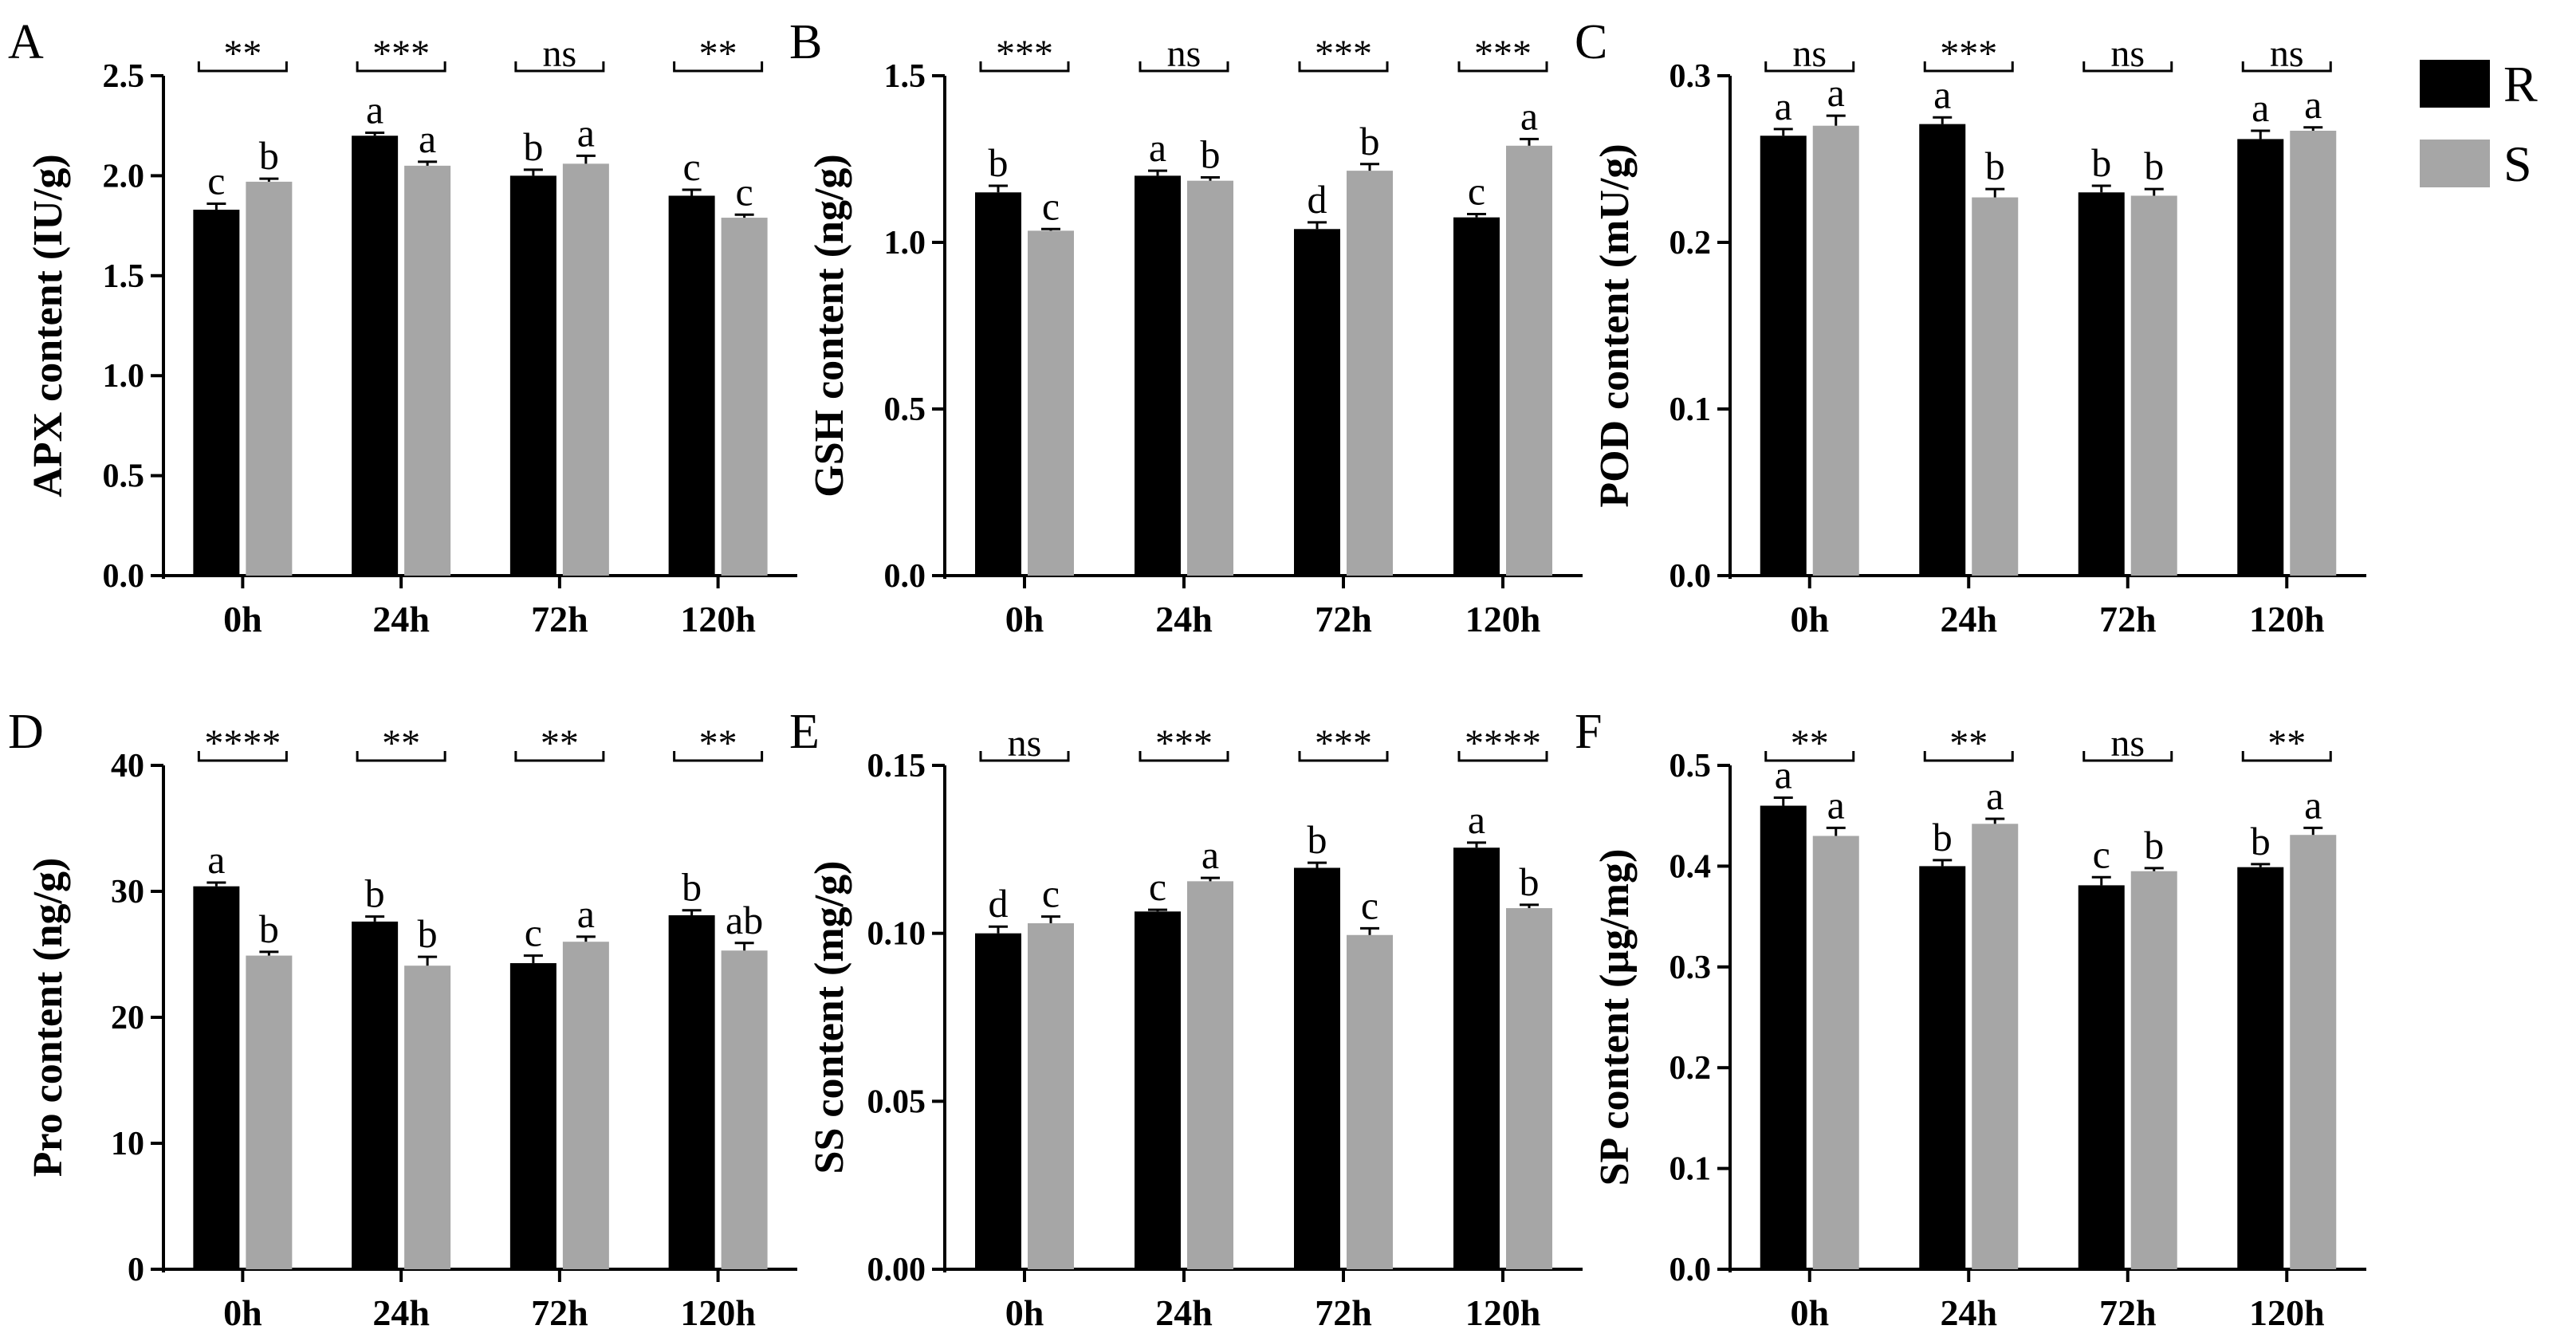  I want to click on legend-label: R, so click(2521, 84).